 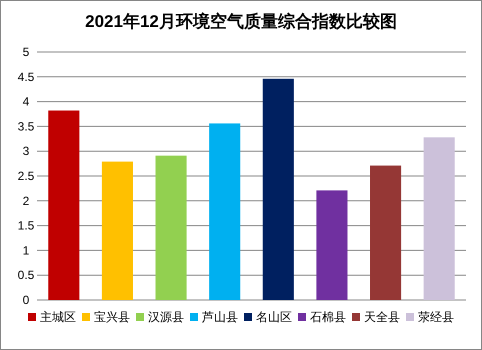 I want to click on y-tick-label: 3, so click(x=26, y=151).